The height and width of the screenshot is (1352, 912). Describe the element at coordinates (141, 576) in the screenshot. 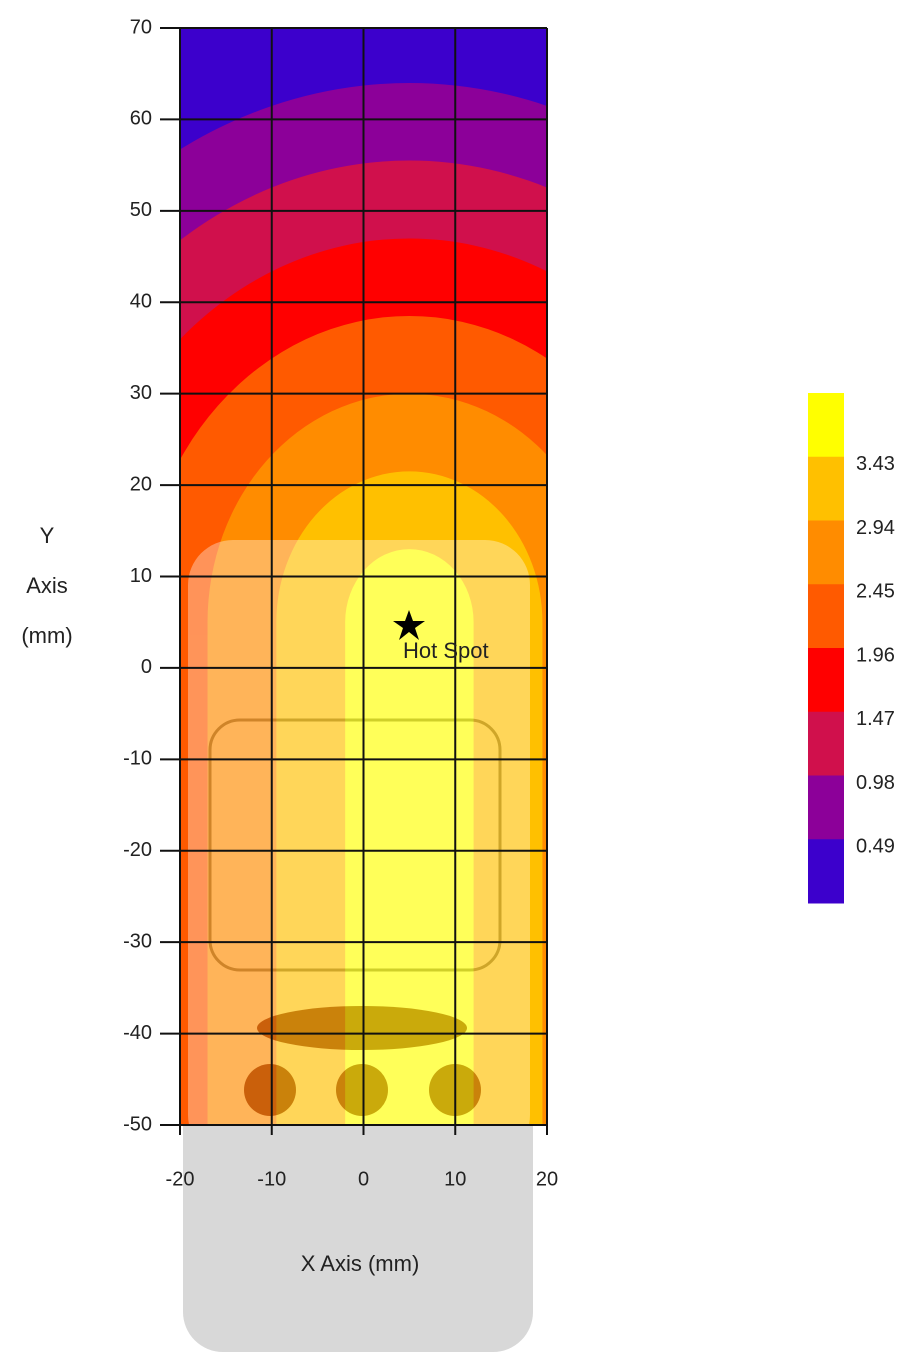

I see `y-tick-label: 10` at that location.